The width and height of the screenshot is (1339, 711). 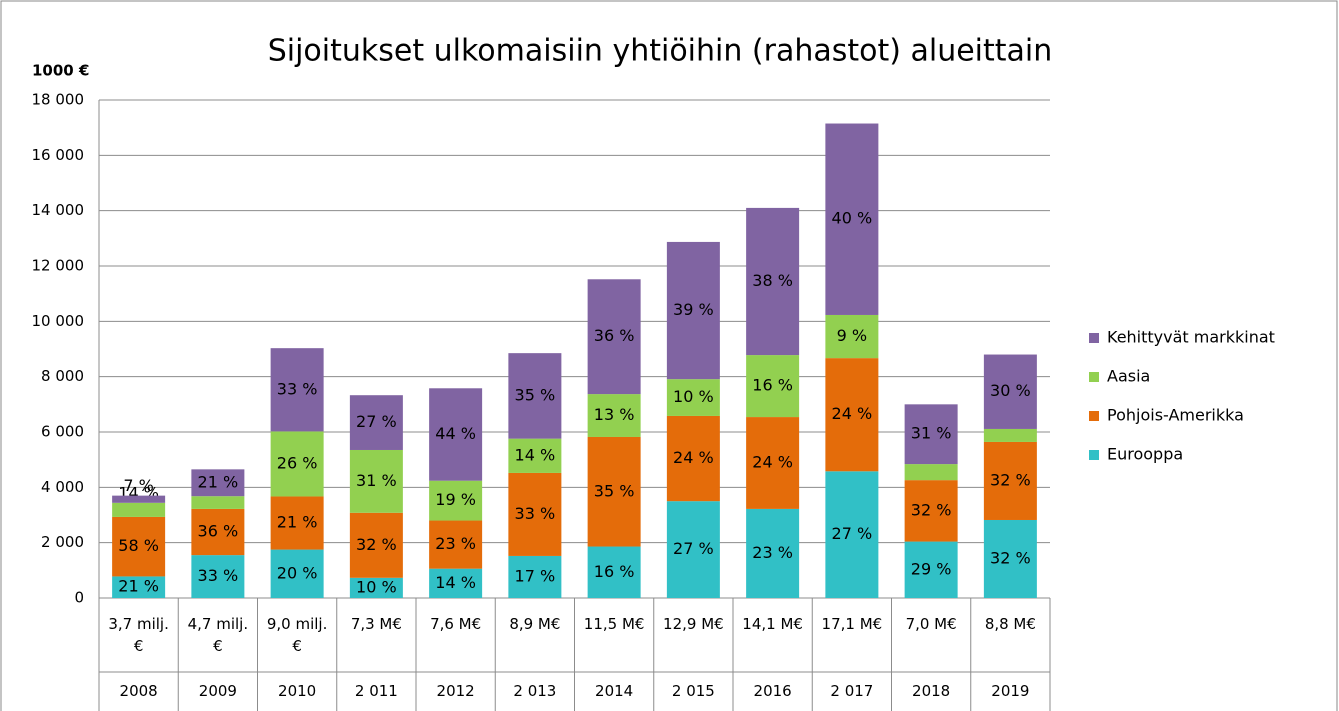 I want to click on data-label: 16 %, so click(x=772, y=385).